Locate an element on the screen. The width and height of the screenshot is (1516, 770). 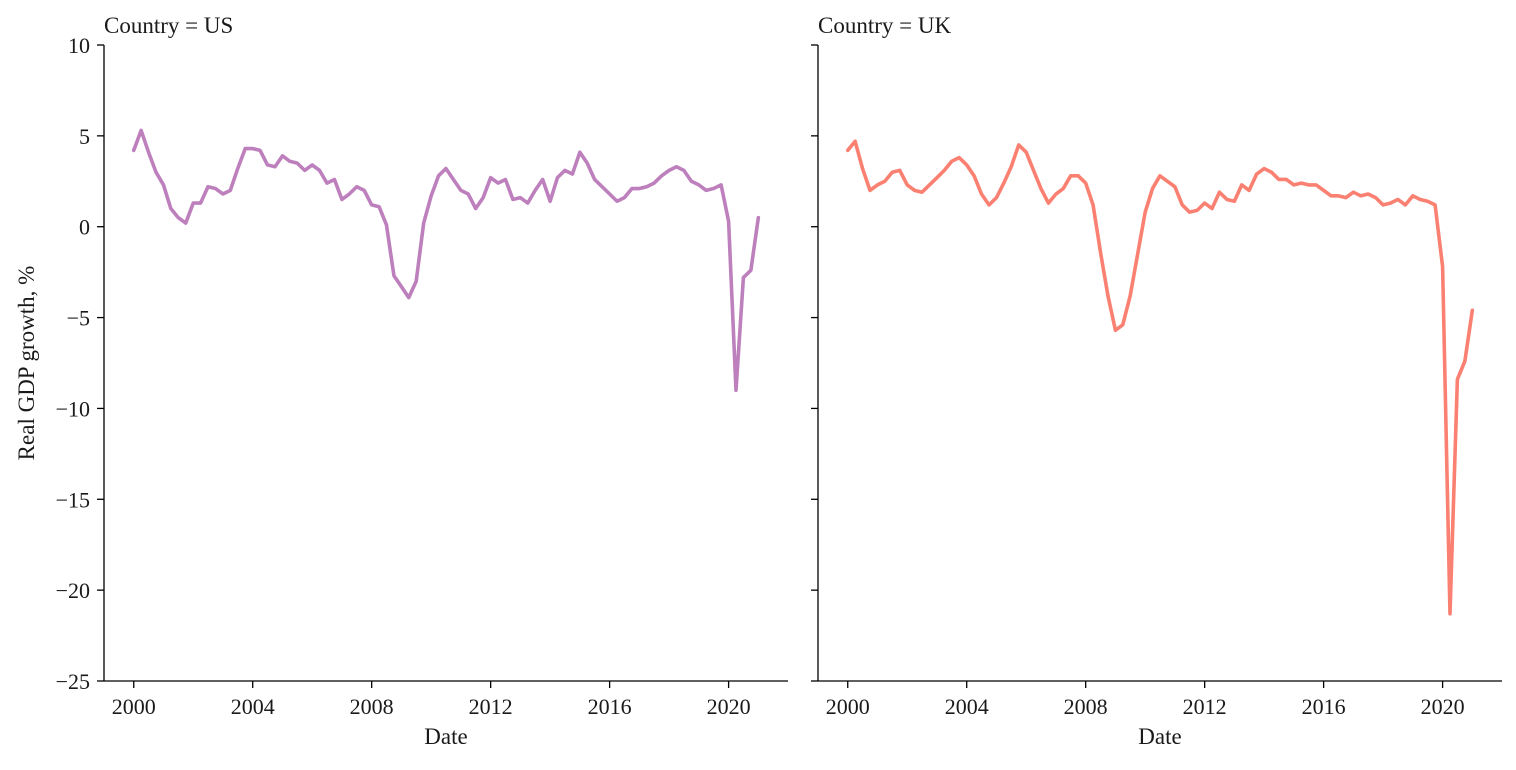
y-tick-label: −25 is located at coordinates (73, 681).